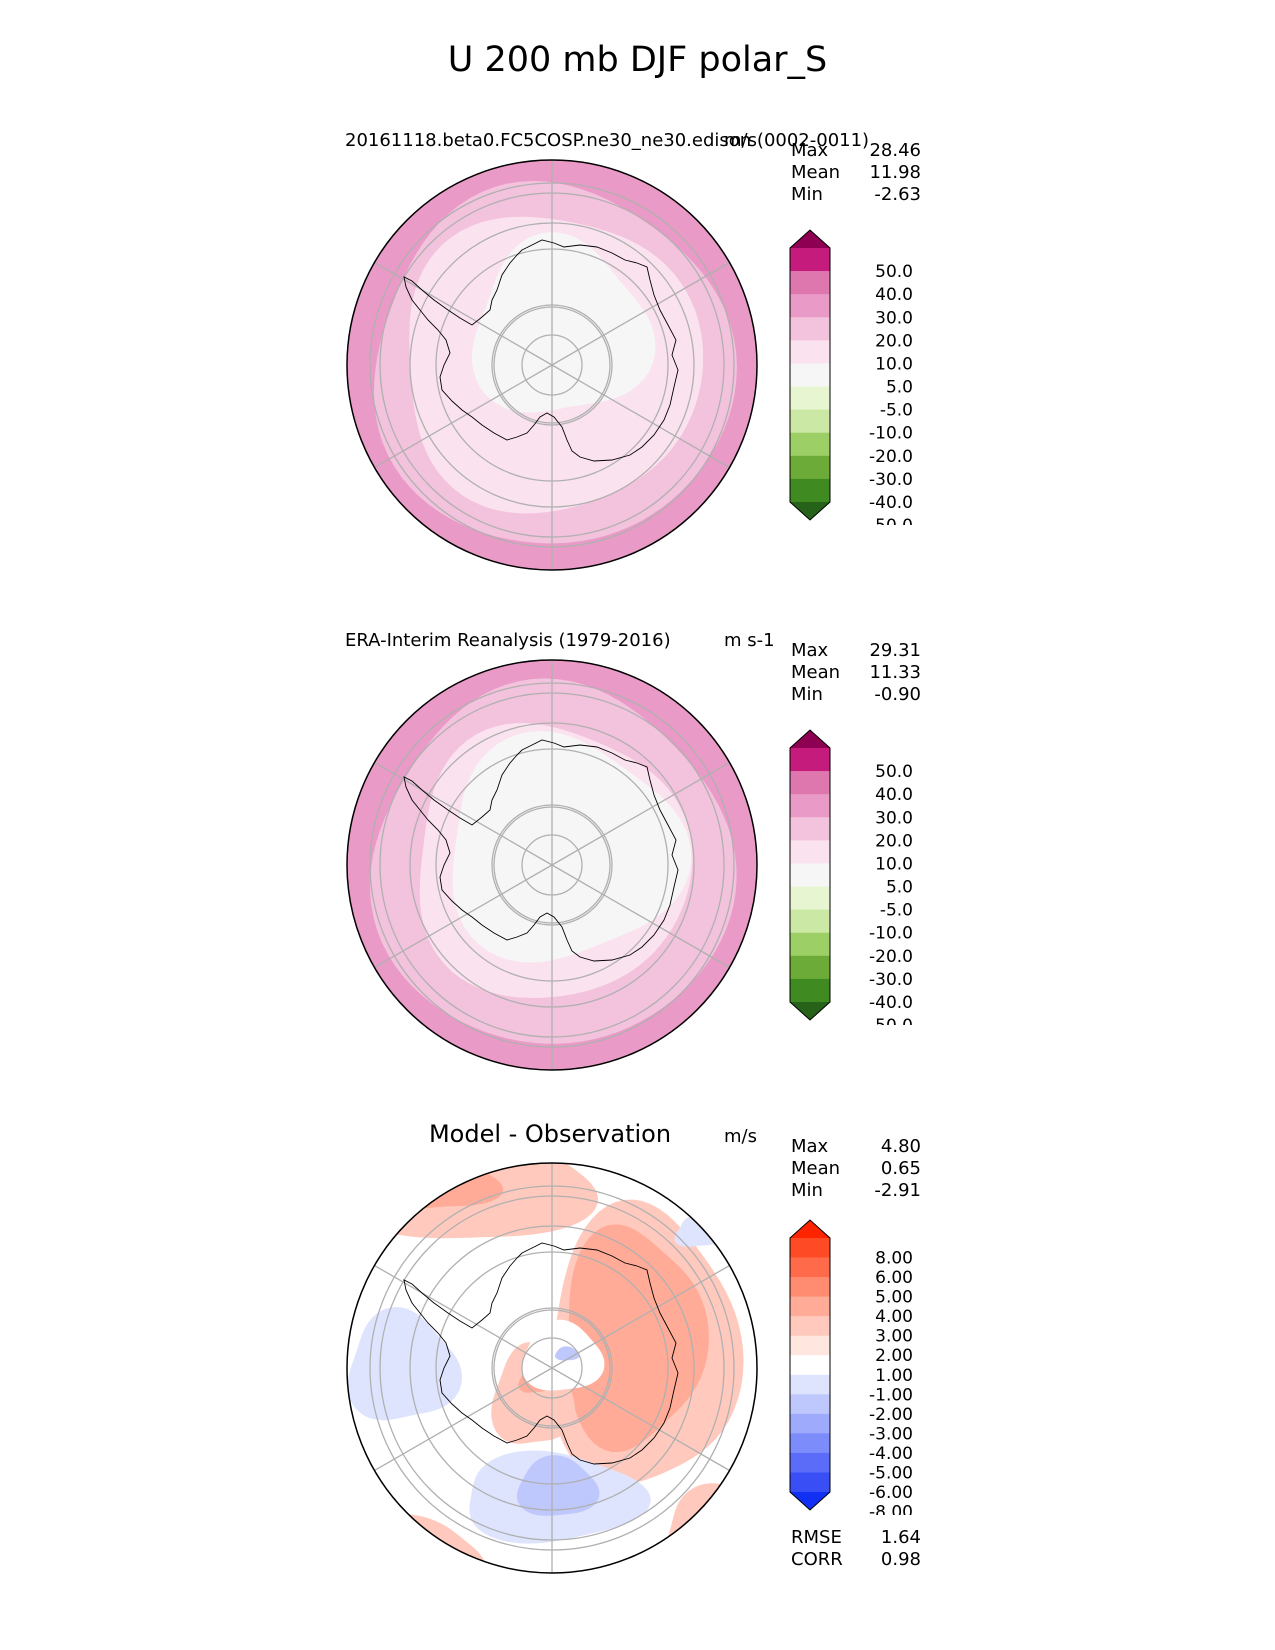 The image size is (1275, 1650). What do you see at coordinates (856, 1549) in the screenshot?
I see `diff-metrics: RMSE 1.64 CORR 0.98` at bounding box center [856, 1549].